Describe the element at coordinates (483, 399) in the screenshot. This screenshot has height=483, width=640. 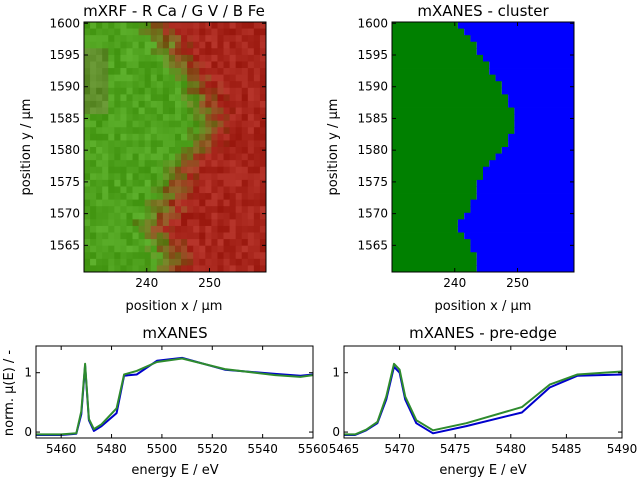
I see `series-lines` at that location.